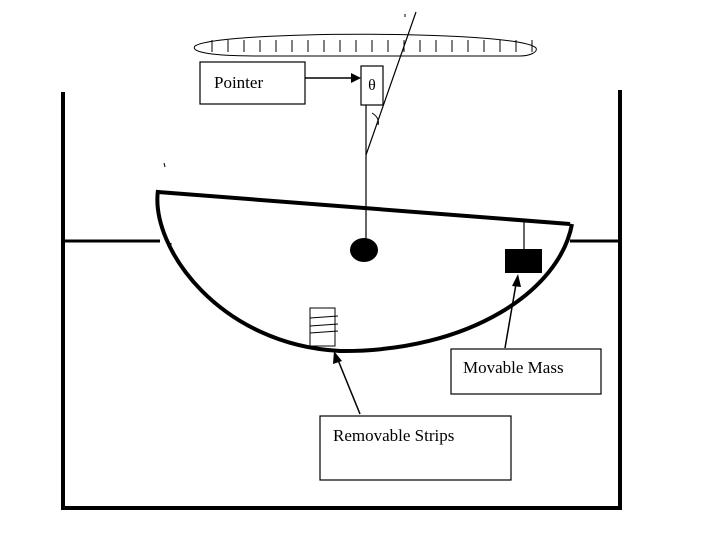 The width and height of the screenshot is (707, 555). Describe the element at coordinates (523, 261) in the screenshot. I see `movable-mass` at that location.